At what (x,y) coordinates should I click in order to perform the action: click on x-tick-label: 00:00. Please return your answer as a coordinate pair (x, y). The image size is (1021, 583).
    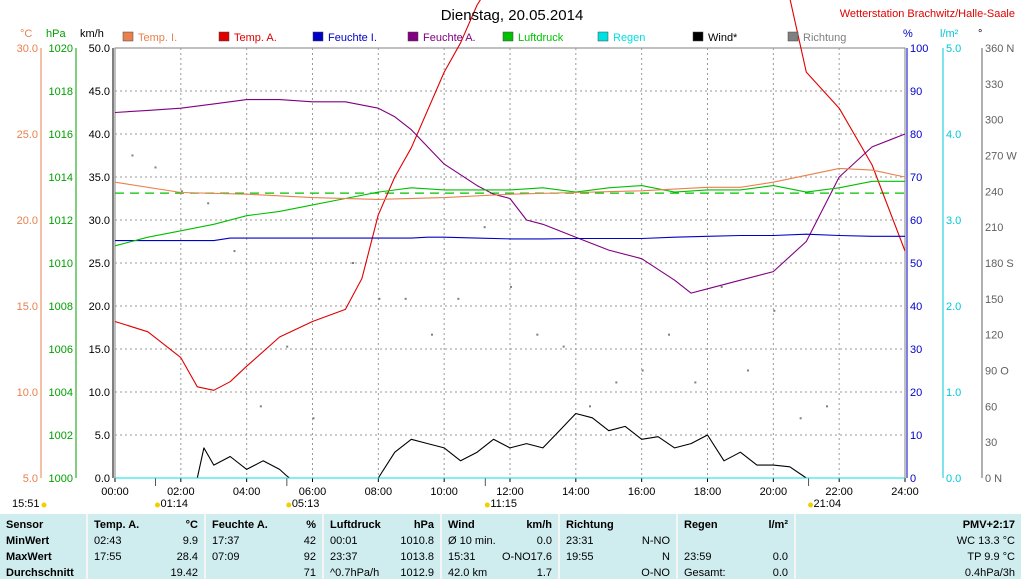
    Looking at the image, I should click on (115, 492).